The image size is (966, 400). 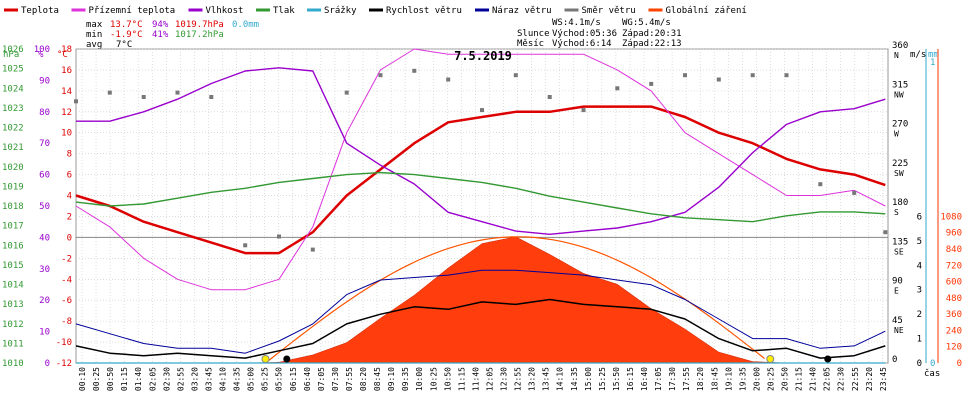 I want to click on legend-label: Směr větru, so click(x=609, y=11).